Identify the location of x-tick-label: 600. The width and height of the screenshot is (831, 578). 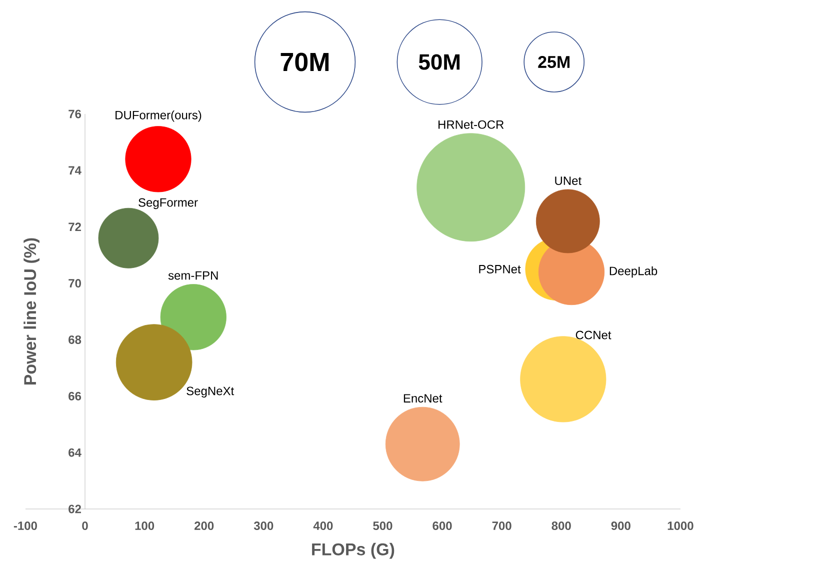
(442, 526).